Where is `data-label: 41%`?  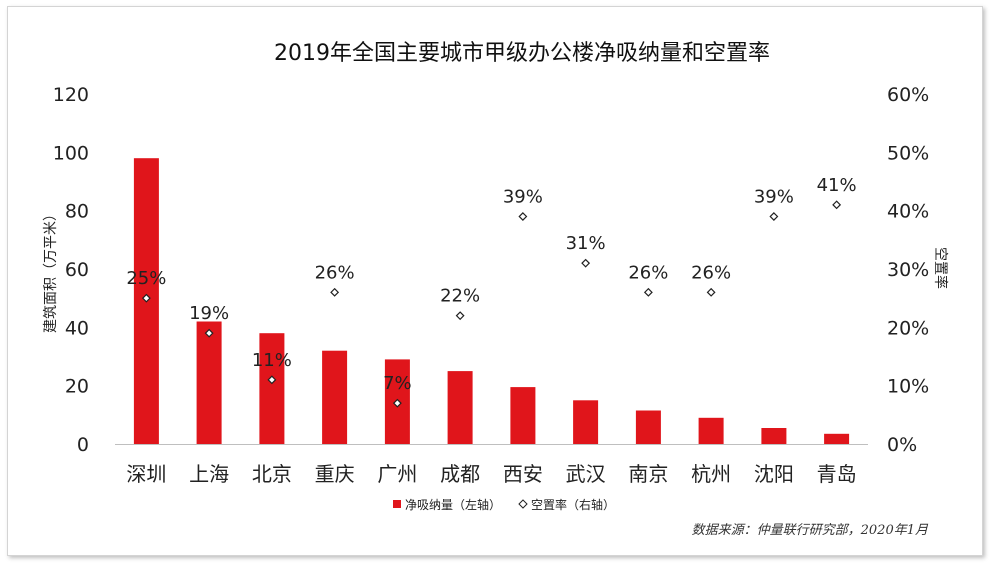
data-label: 41% is located at coordinates (837, 185).